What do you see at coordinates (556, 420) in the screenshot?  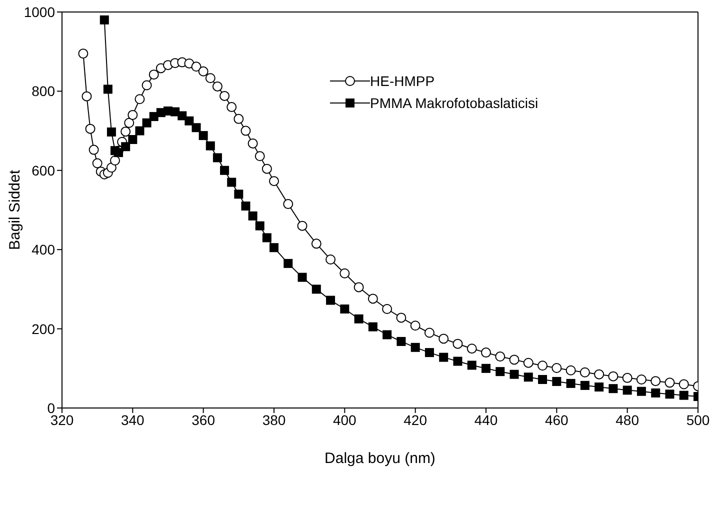 I see `x-tick-label: 460` at bounding box center [556, 420].